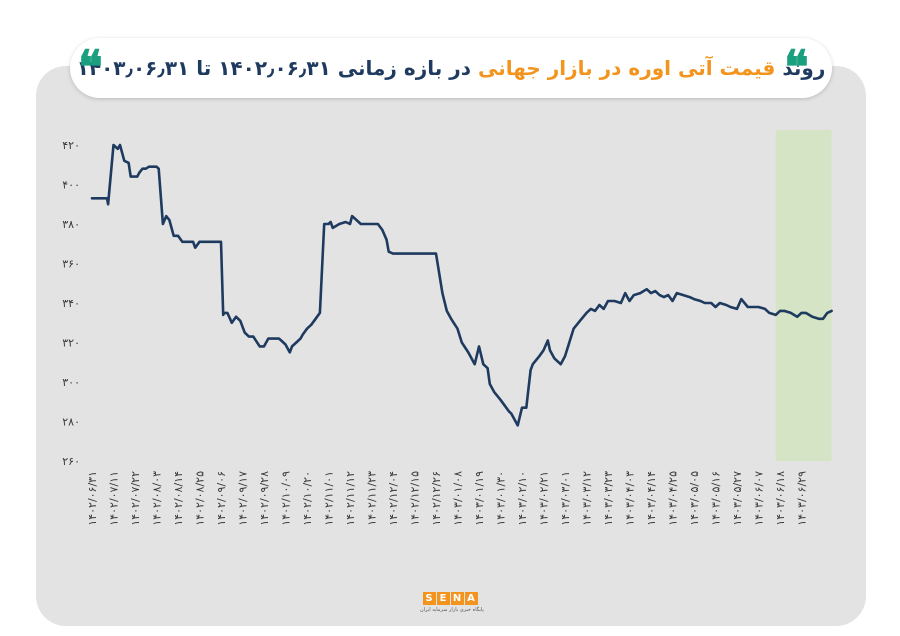 This screenshot has height=636, width=900. I want to click on x-tick-label: ۱۴۰۳/۰۱/۱۹, so click(479, 498).